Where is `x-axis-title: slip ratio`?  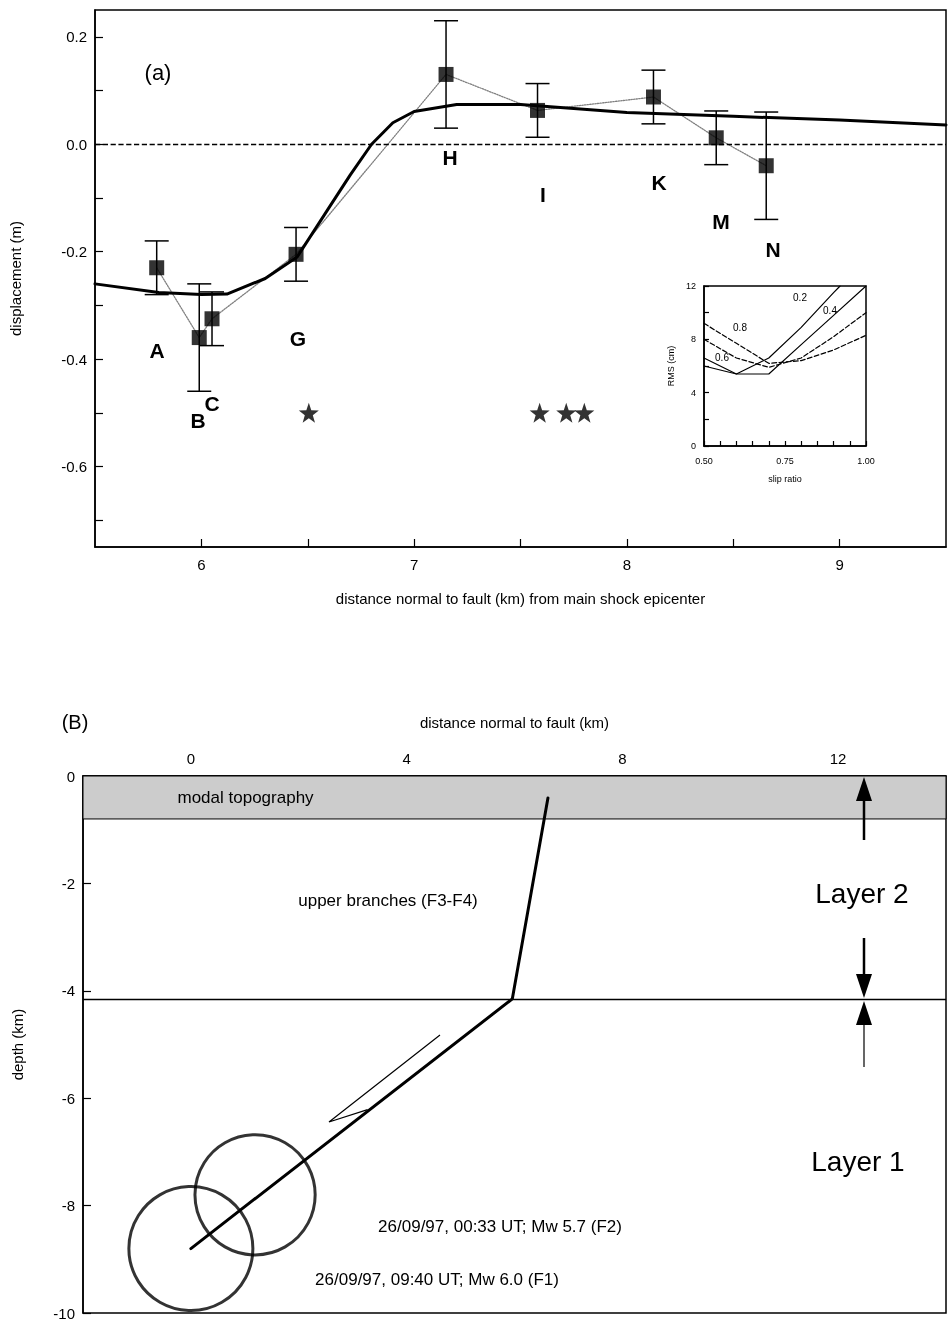
x-axis-title: slip ratio is located at coordinates (785, 478).